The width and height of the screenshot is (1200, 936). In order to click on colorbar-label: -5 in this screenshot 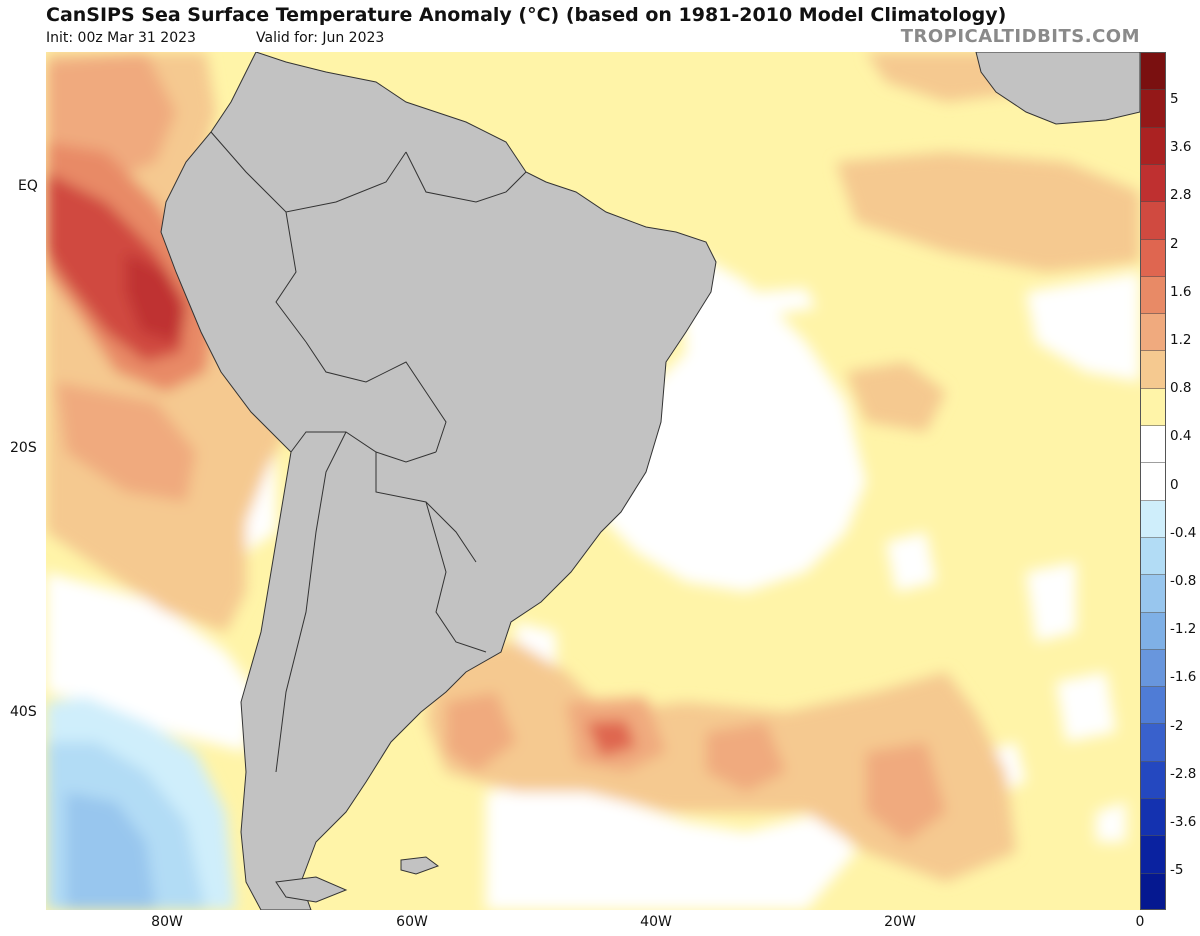, I will do `click(1177, 870)`.